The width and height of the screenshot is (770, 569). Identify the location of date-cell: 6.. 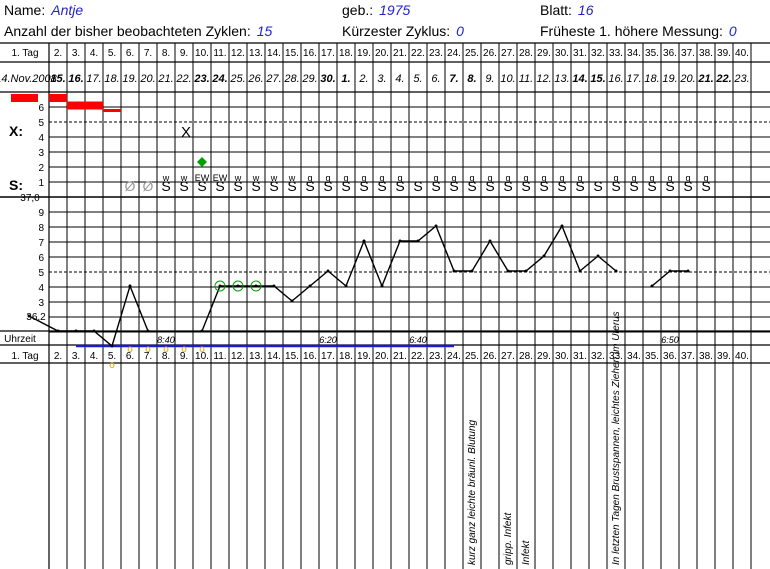
(435, 79).